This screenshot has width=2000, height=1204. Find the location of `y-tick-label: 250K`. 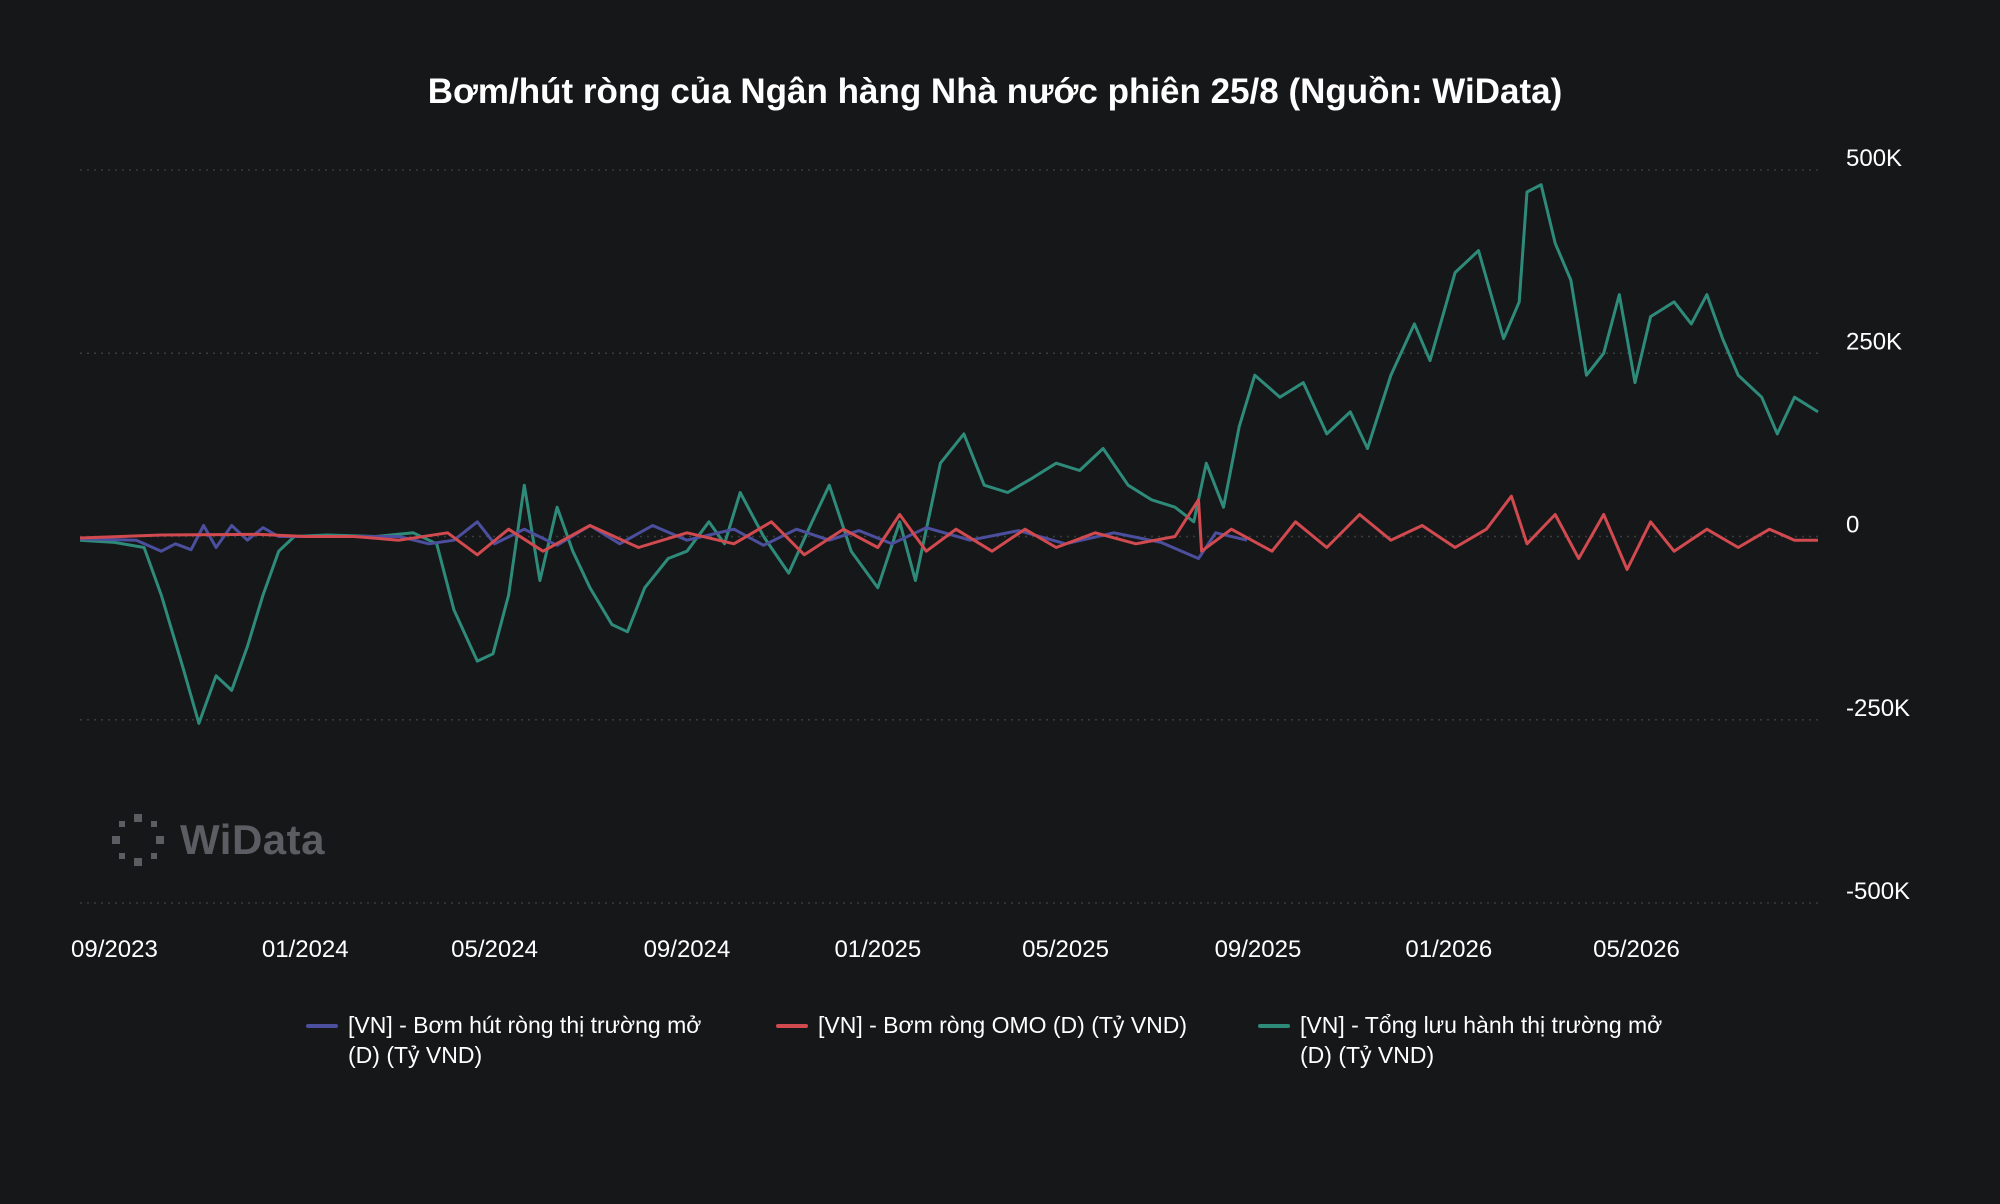

y-tick-label: 250K is located at coordinates (1874, 341).